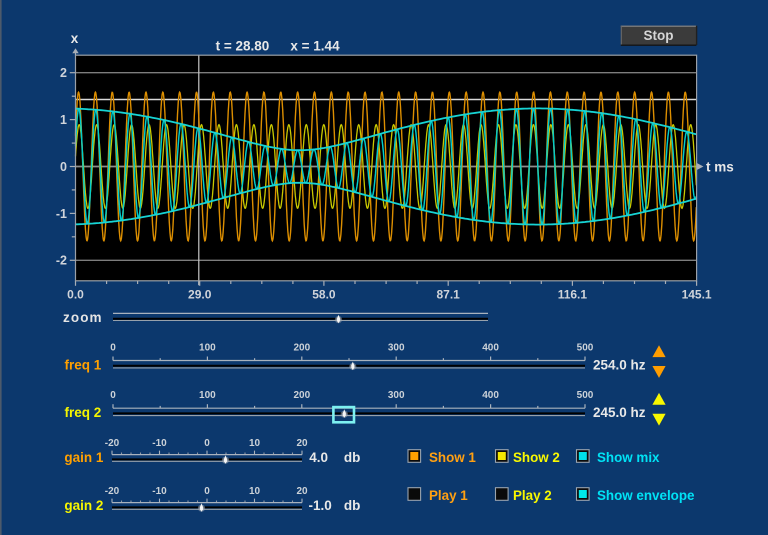 This screenshot has width=768, height=535. What do you see at coordinates (324, 295) in the screenshot?
I see `svg-text: 58.0` at bounding box center [324, 295].